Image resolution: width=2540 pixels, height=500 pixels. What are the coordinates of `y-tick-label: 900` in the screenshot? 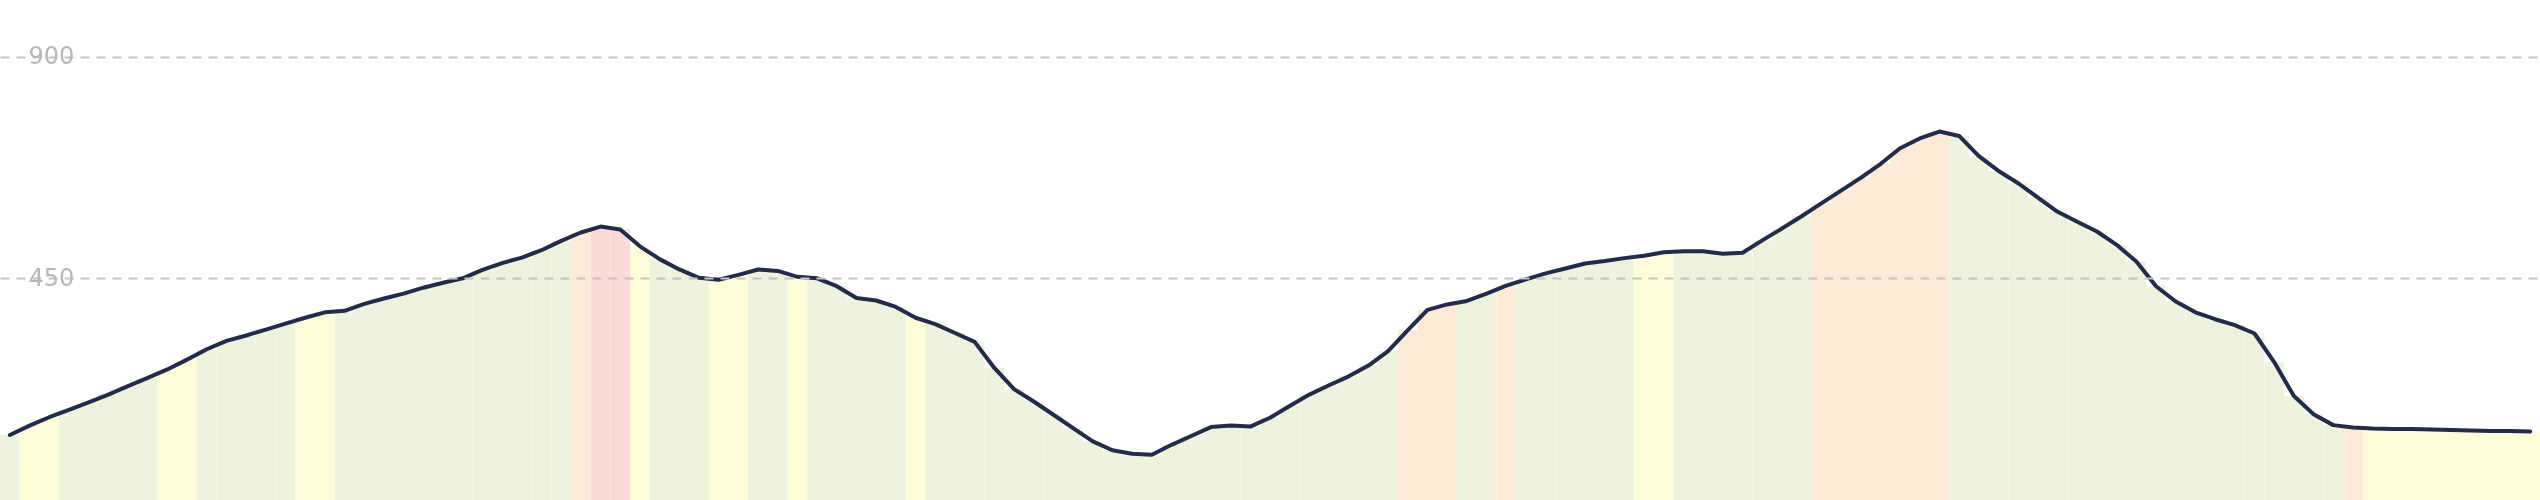 It's located at (51, 56).